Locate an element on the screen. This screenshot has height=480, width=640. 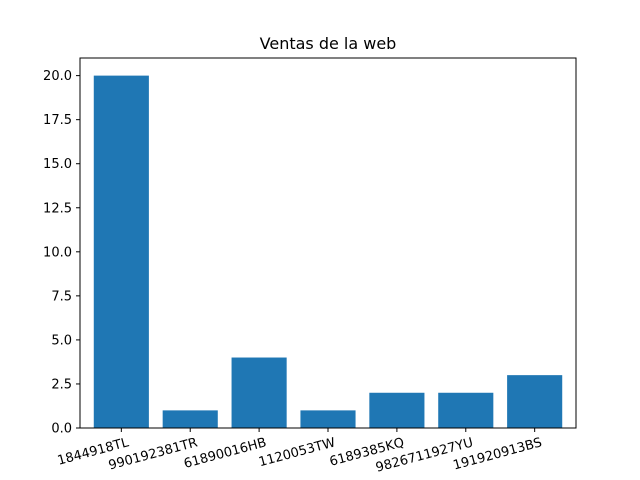
y-tick-label: 7.5 is located at coordinates (61, 296).